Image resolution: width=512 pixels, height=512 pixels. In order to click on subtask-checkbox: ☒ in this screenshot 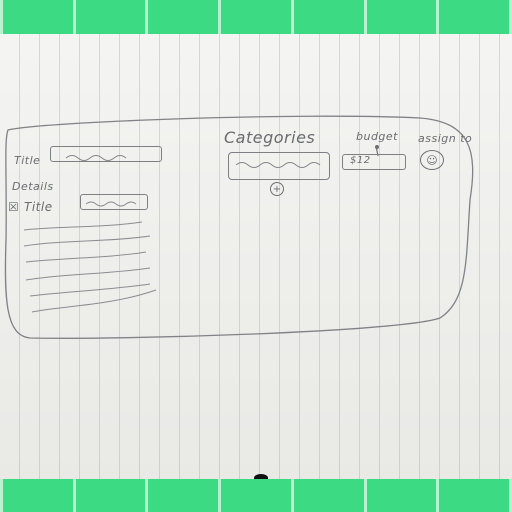, I will do `click(14, 207)`.